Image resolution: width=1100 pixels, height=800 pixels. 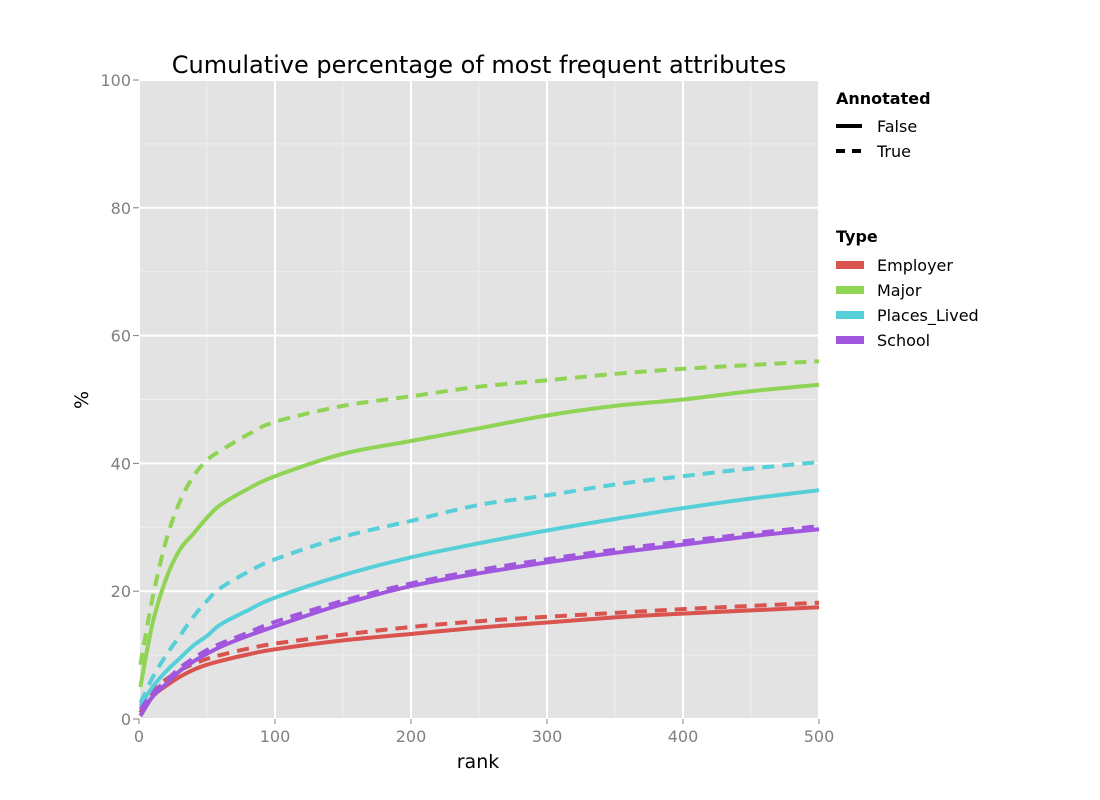 I want to click on legend-label-true: True, so click(x=893, y=151).